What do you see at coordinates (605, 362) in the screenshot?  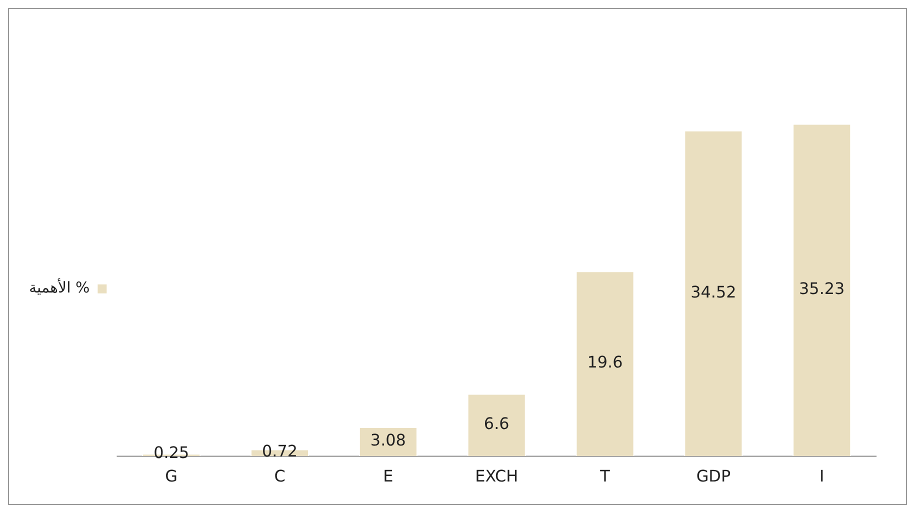 I see `data-label: 19.6` at bounding box center [605, 362].